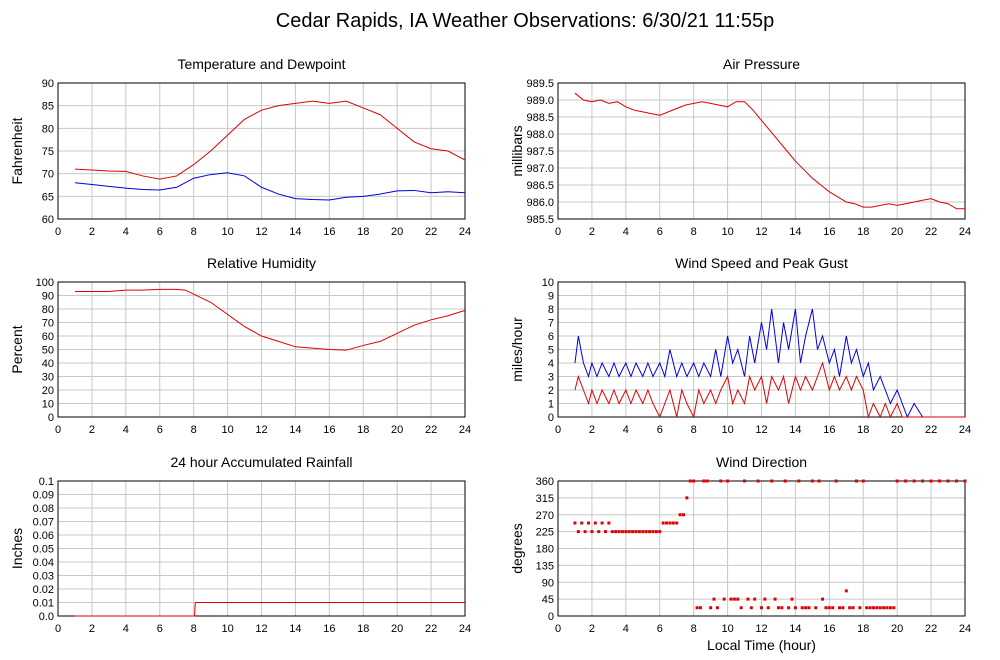 The height and width of the screenshot is (660, 1000). Describe the element at coordinates (43, 604) in the screenshot. I see `y-tick-label: 0.01` at that location.